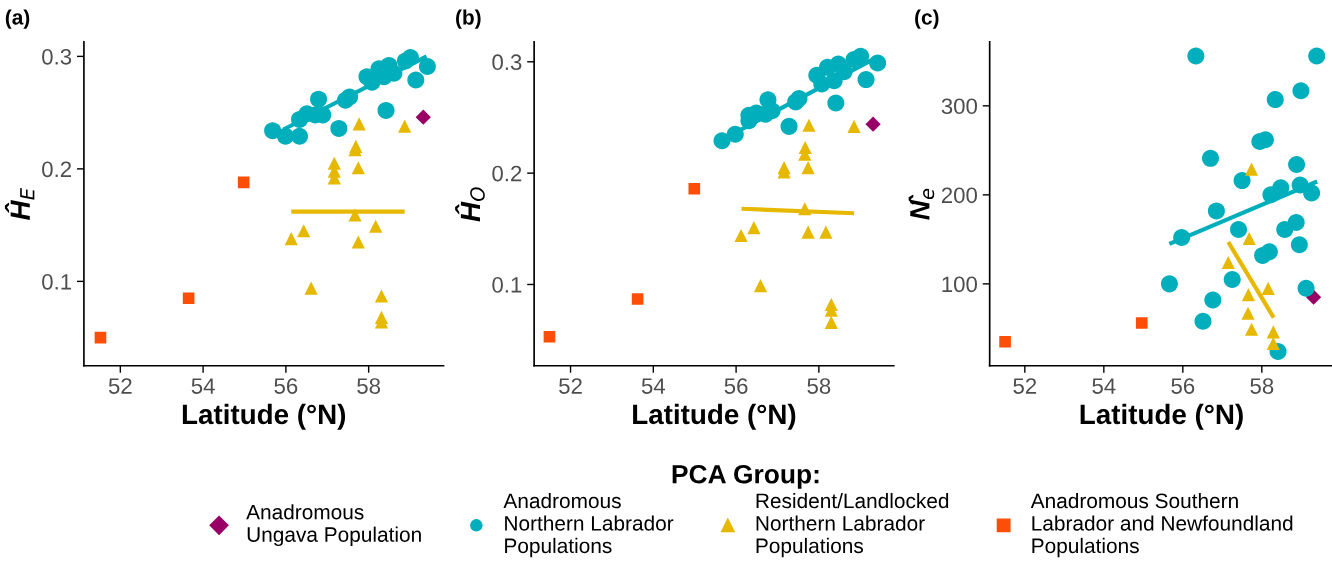 This screenshot has height=576, width=1332. What do you see at coordinates (588, 525) in the screenshot?
I see `legend-label: Anadromous Northern Labrador Populations` at bounding box center [588, 525].